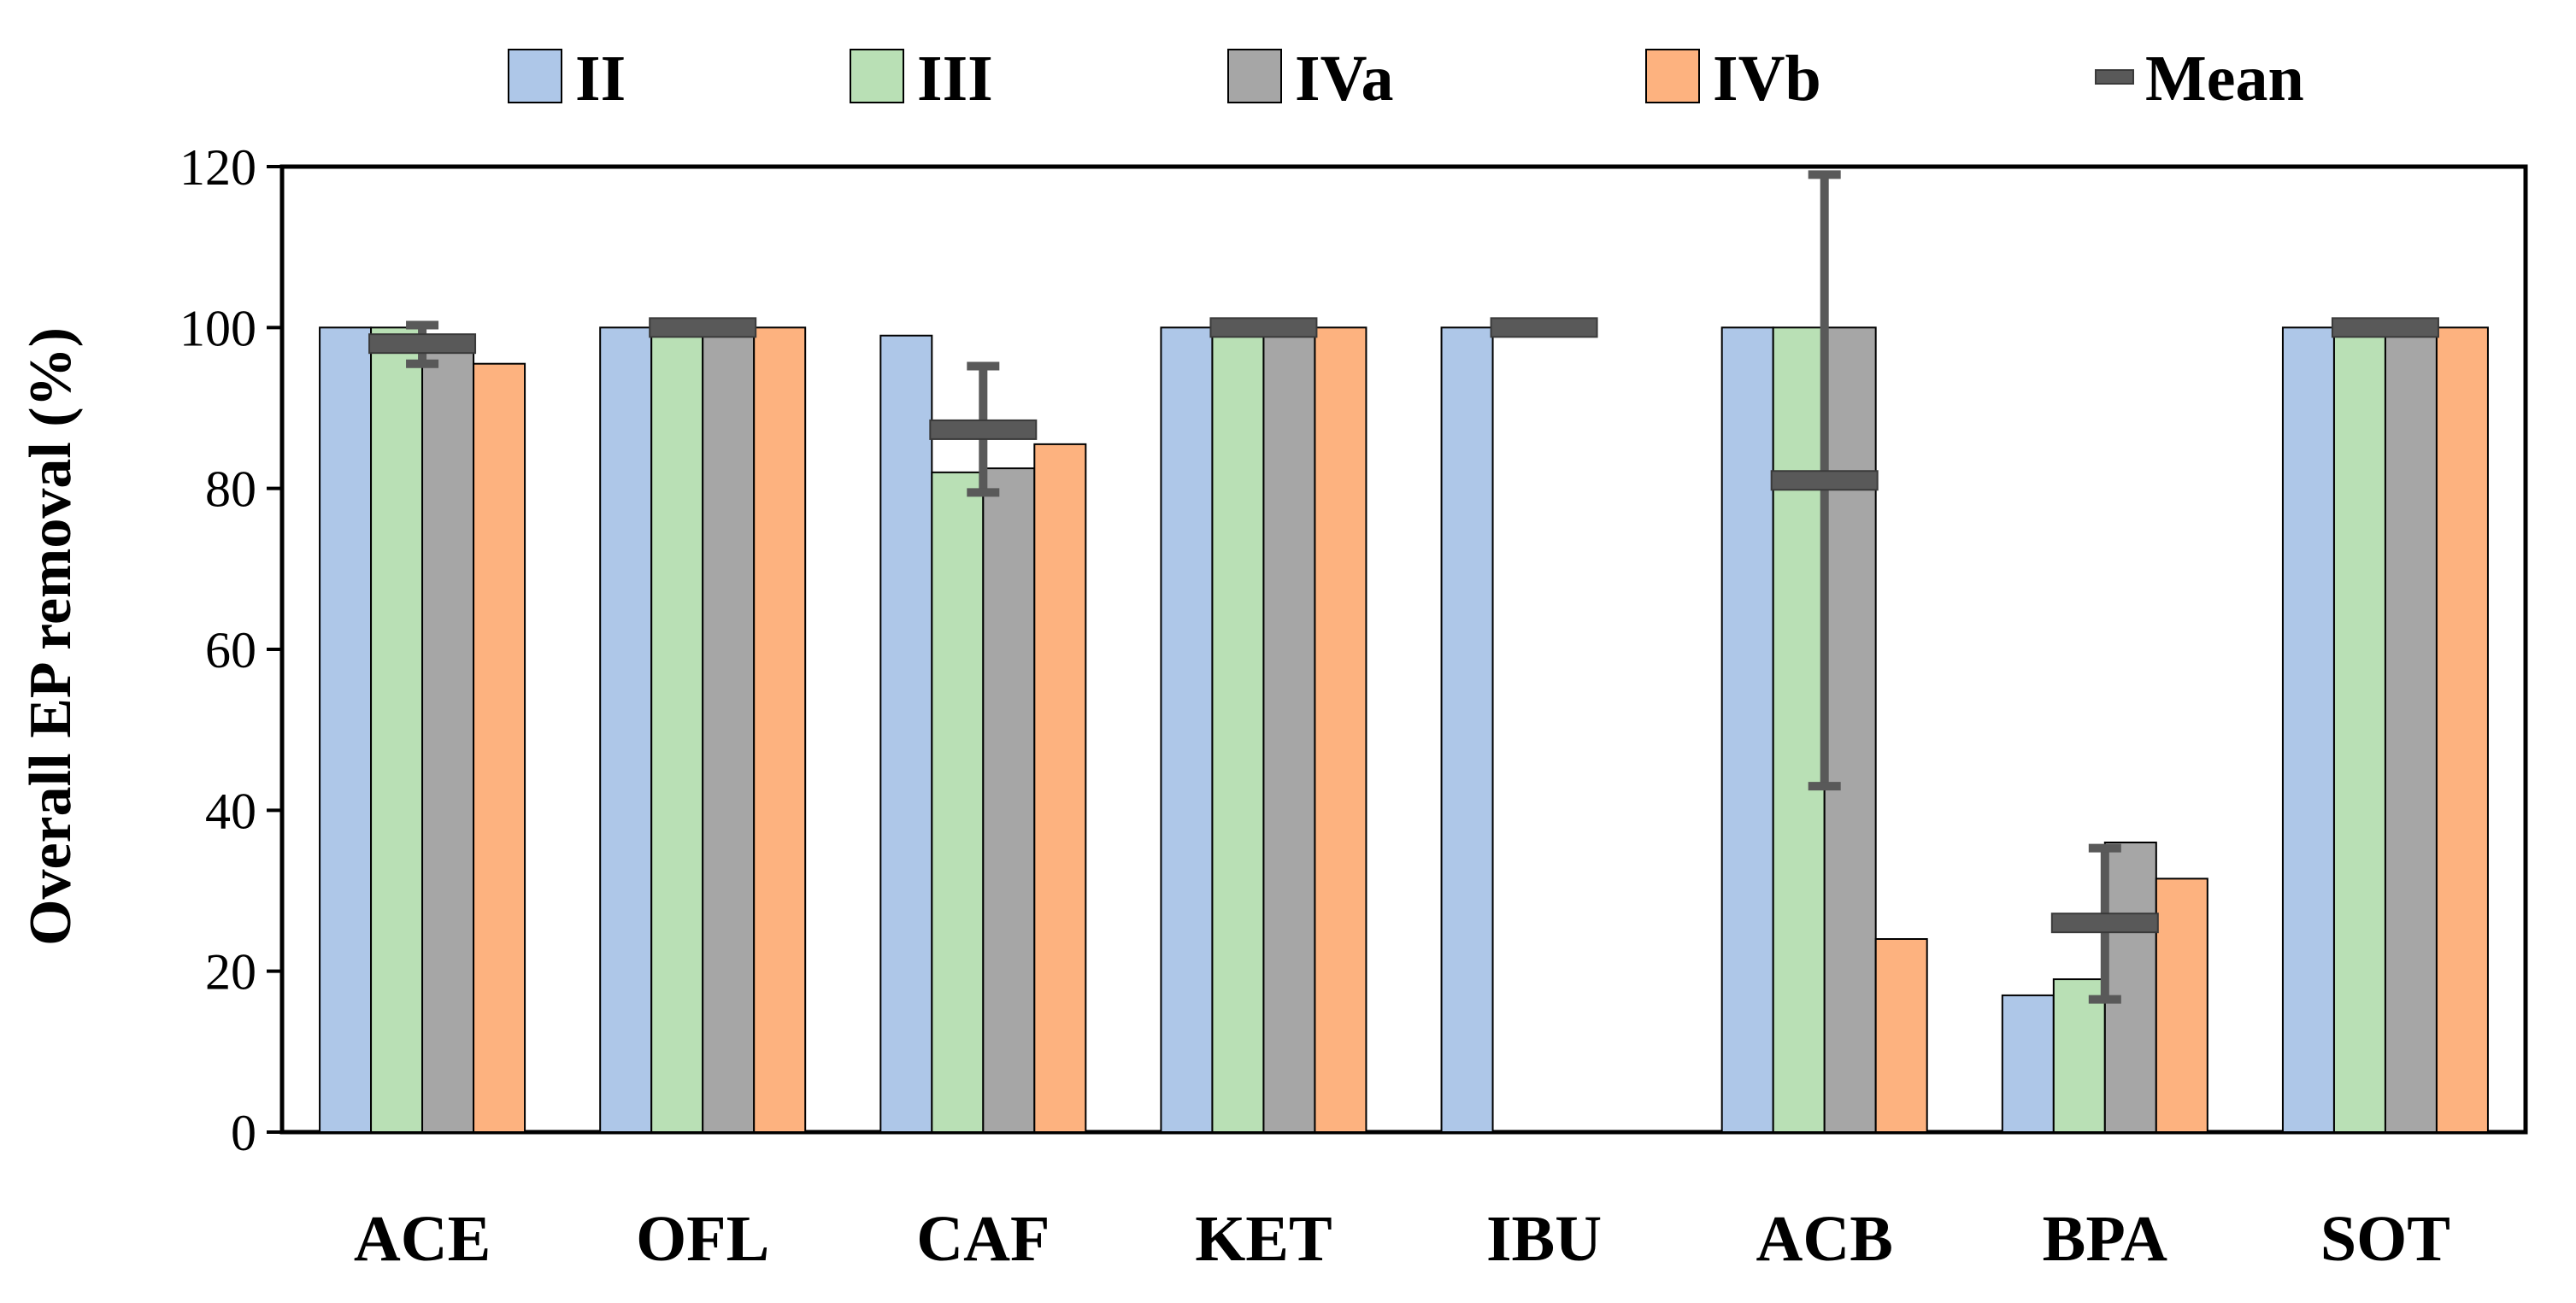 The width and height of the screenshot is (2576, 1303). Describe the element at coordinates (702, 1239) in the screenshot. I see `x-tick-label: OFL` at that location.